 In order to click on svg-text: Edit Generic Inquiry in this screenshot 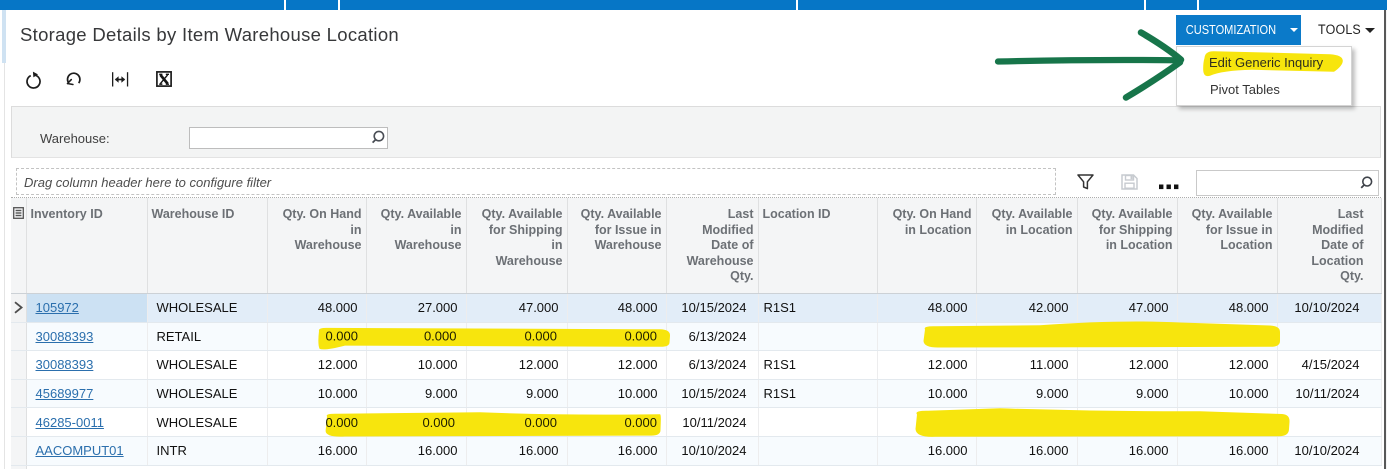, I will do `click(1266, 62)`.